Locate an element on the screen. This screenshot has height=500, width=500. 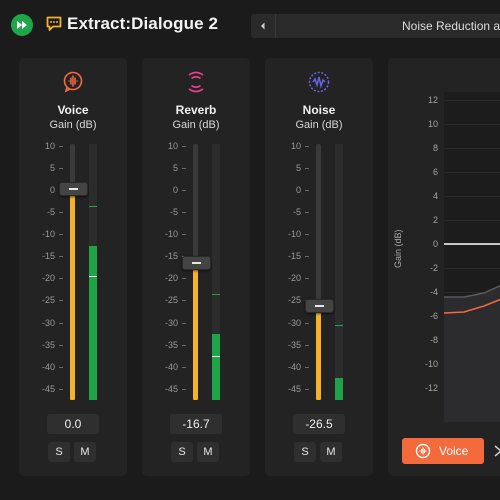
graph-y-tick: 10 is located at coordinates (432, 124).